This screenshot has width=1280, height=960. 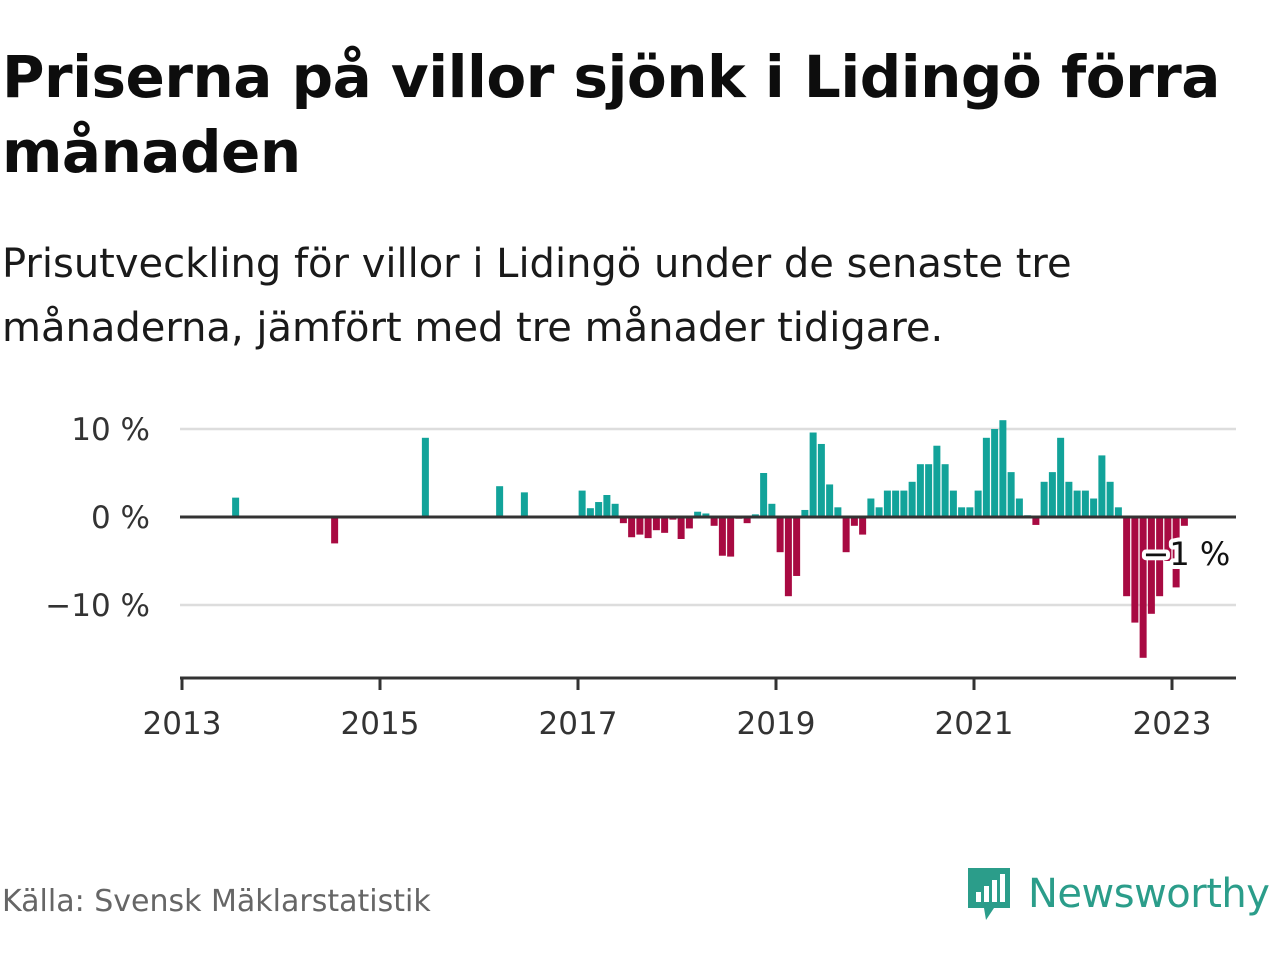 I want to click on annotations: −1 %, so click(x=1187, y=554).